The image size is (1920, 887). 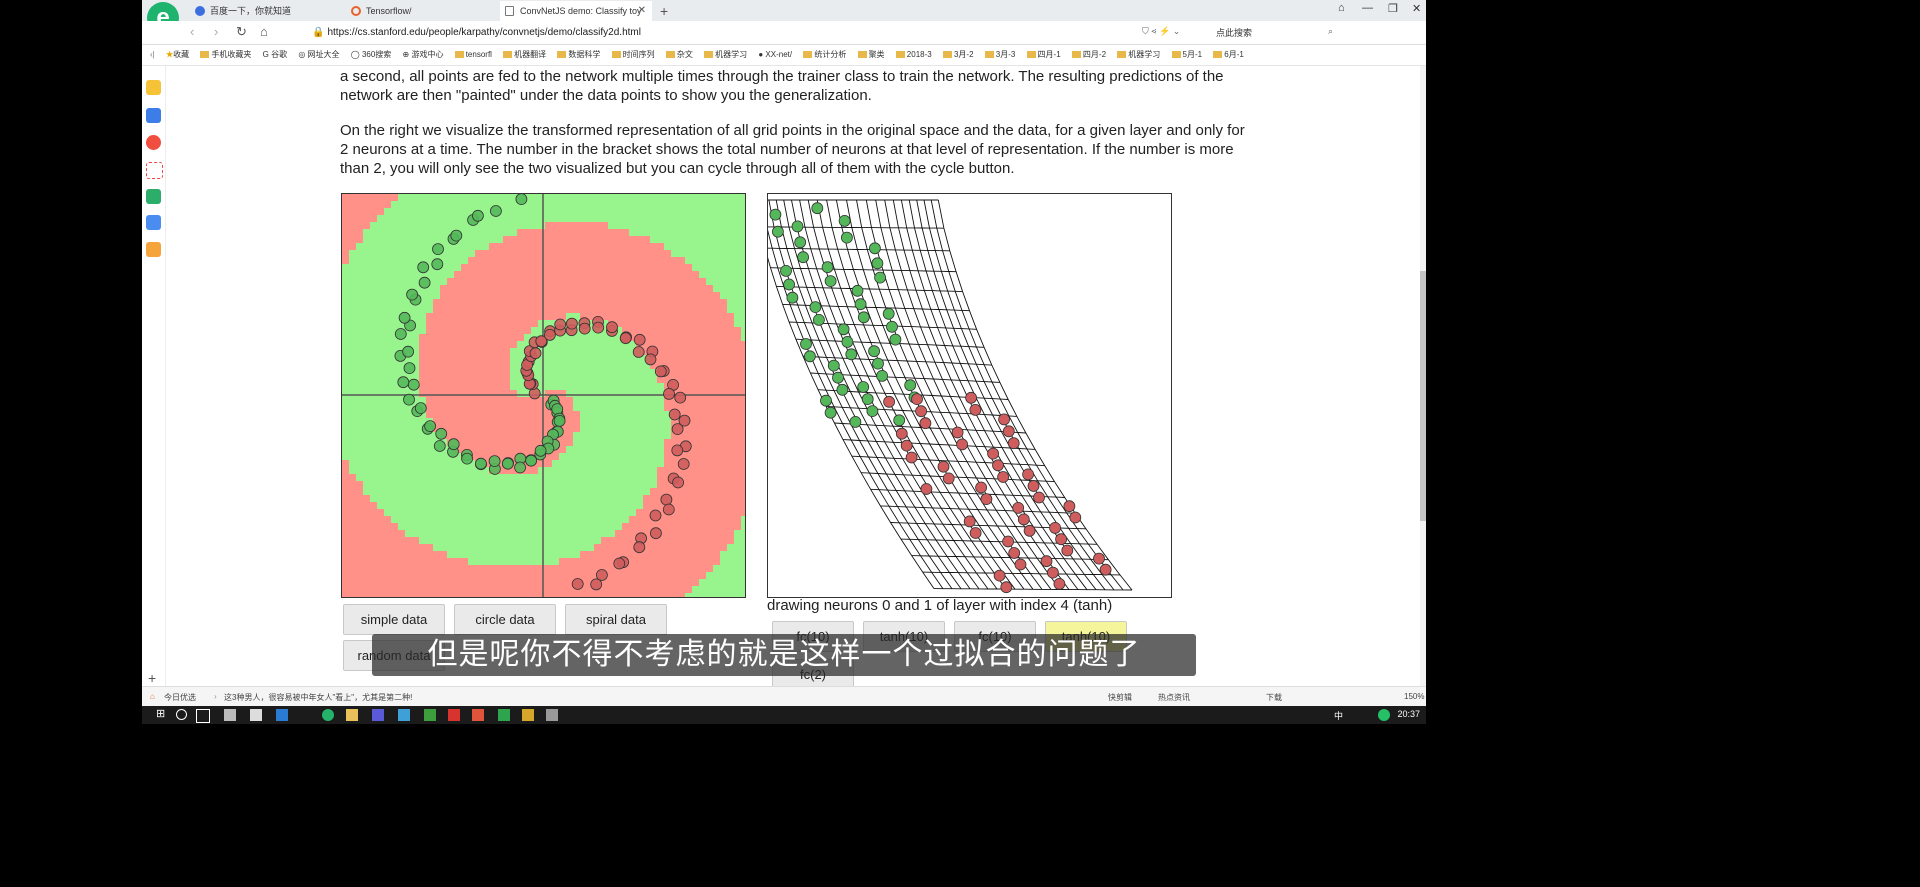 What do you see at coordinates (181, 714) in the screenshot?
I see `search-circle-icon` at bounding box center [181, 714].